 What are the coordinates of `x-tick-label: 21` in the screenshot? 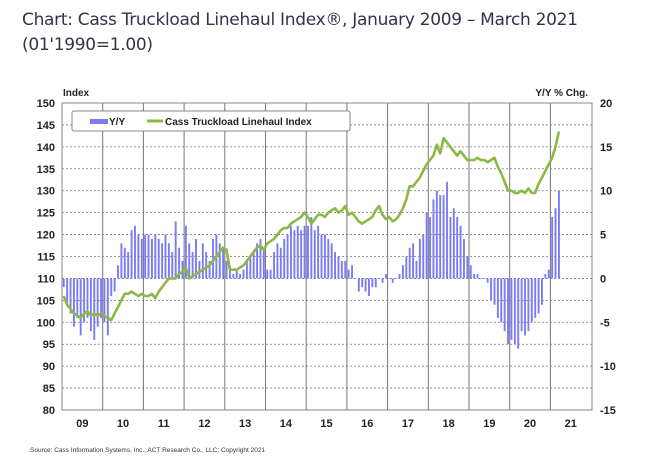 It's located at (571, 424).